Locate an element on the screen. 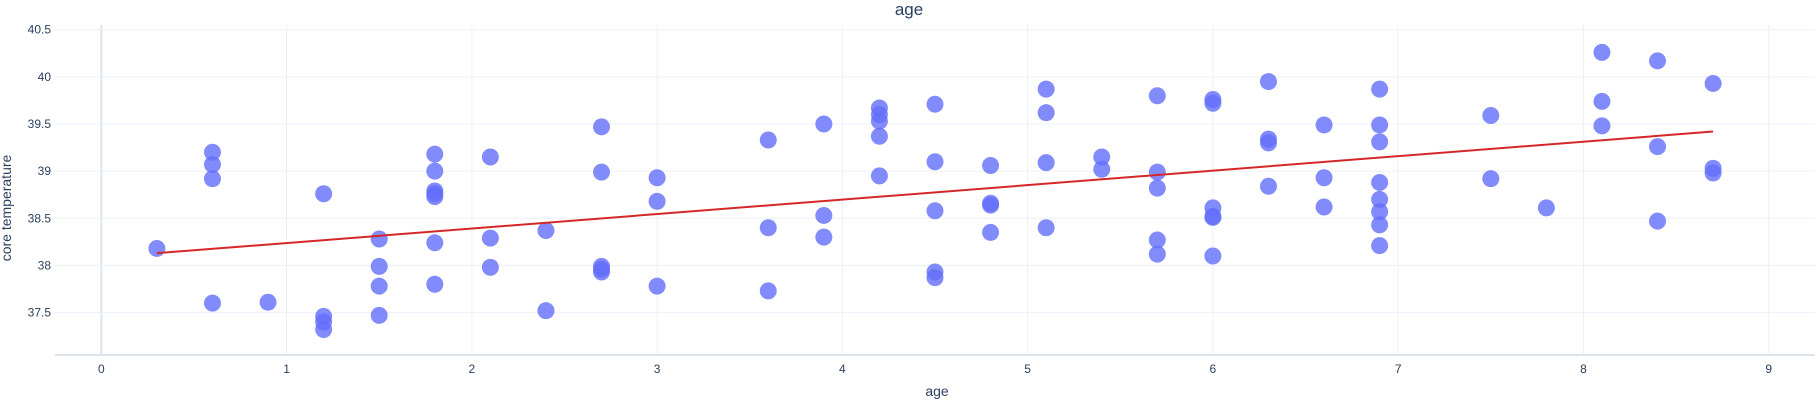  y-axis-ticks: 37.5 38 38.5 39 39.5 40 40.5 is located at coordinates (40, 171).